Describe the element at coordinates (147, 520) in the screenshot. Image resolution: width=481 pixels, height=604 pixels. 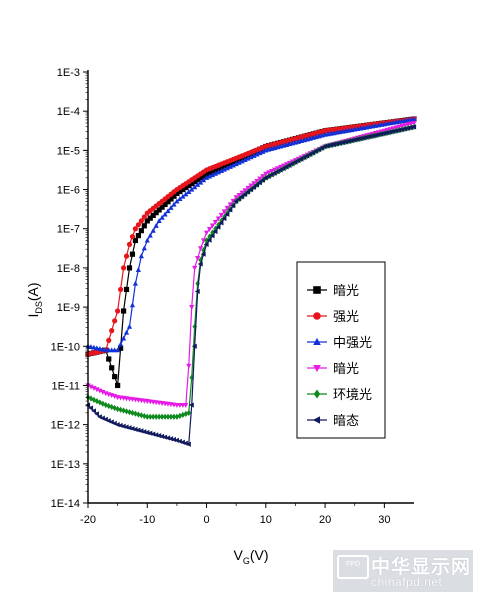
I see `x-tick-label: -10` at that location.